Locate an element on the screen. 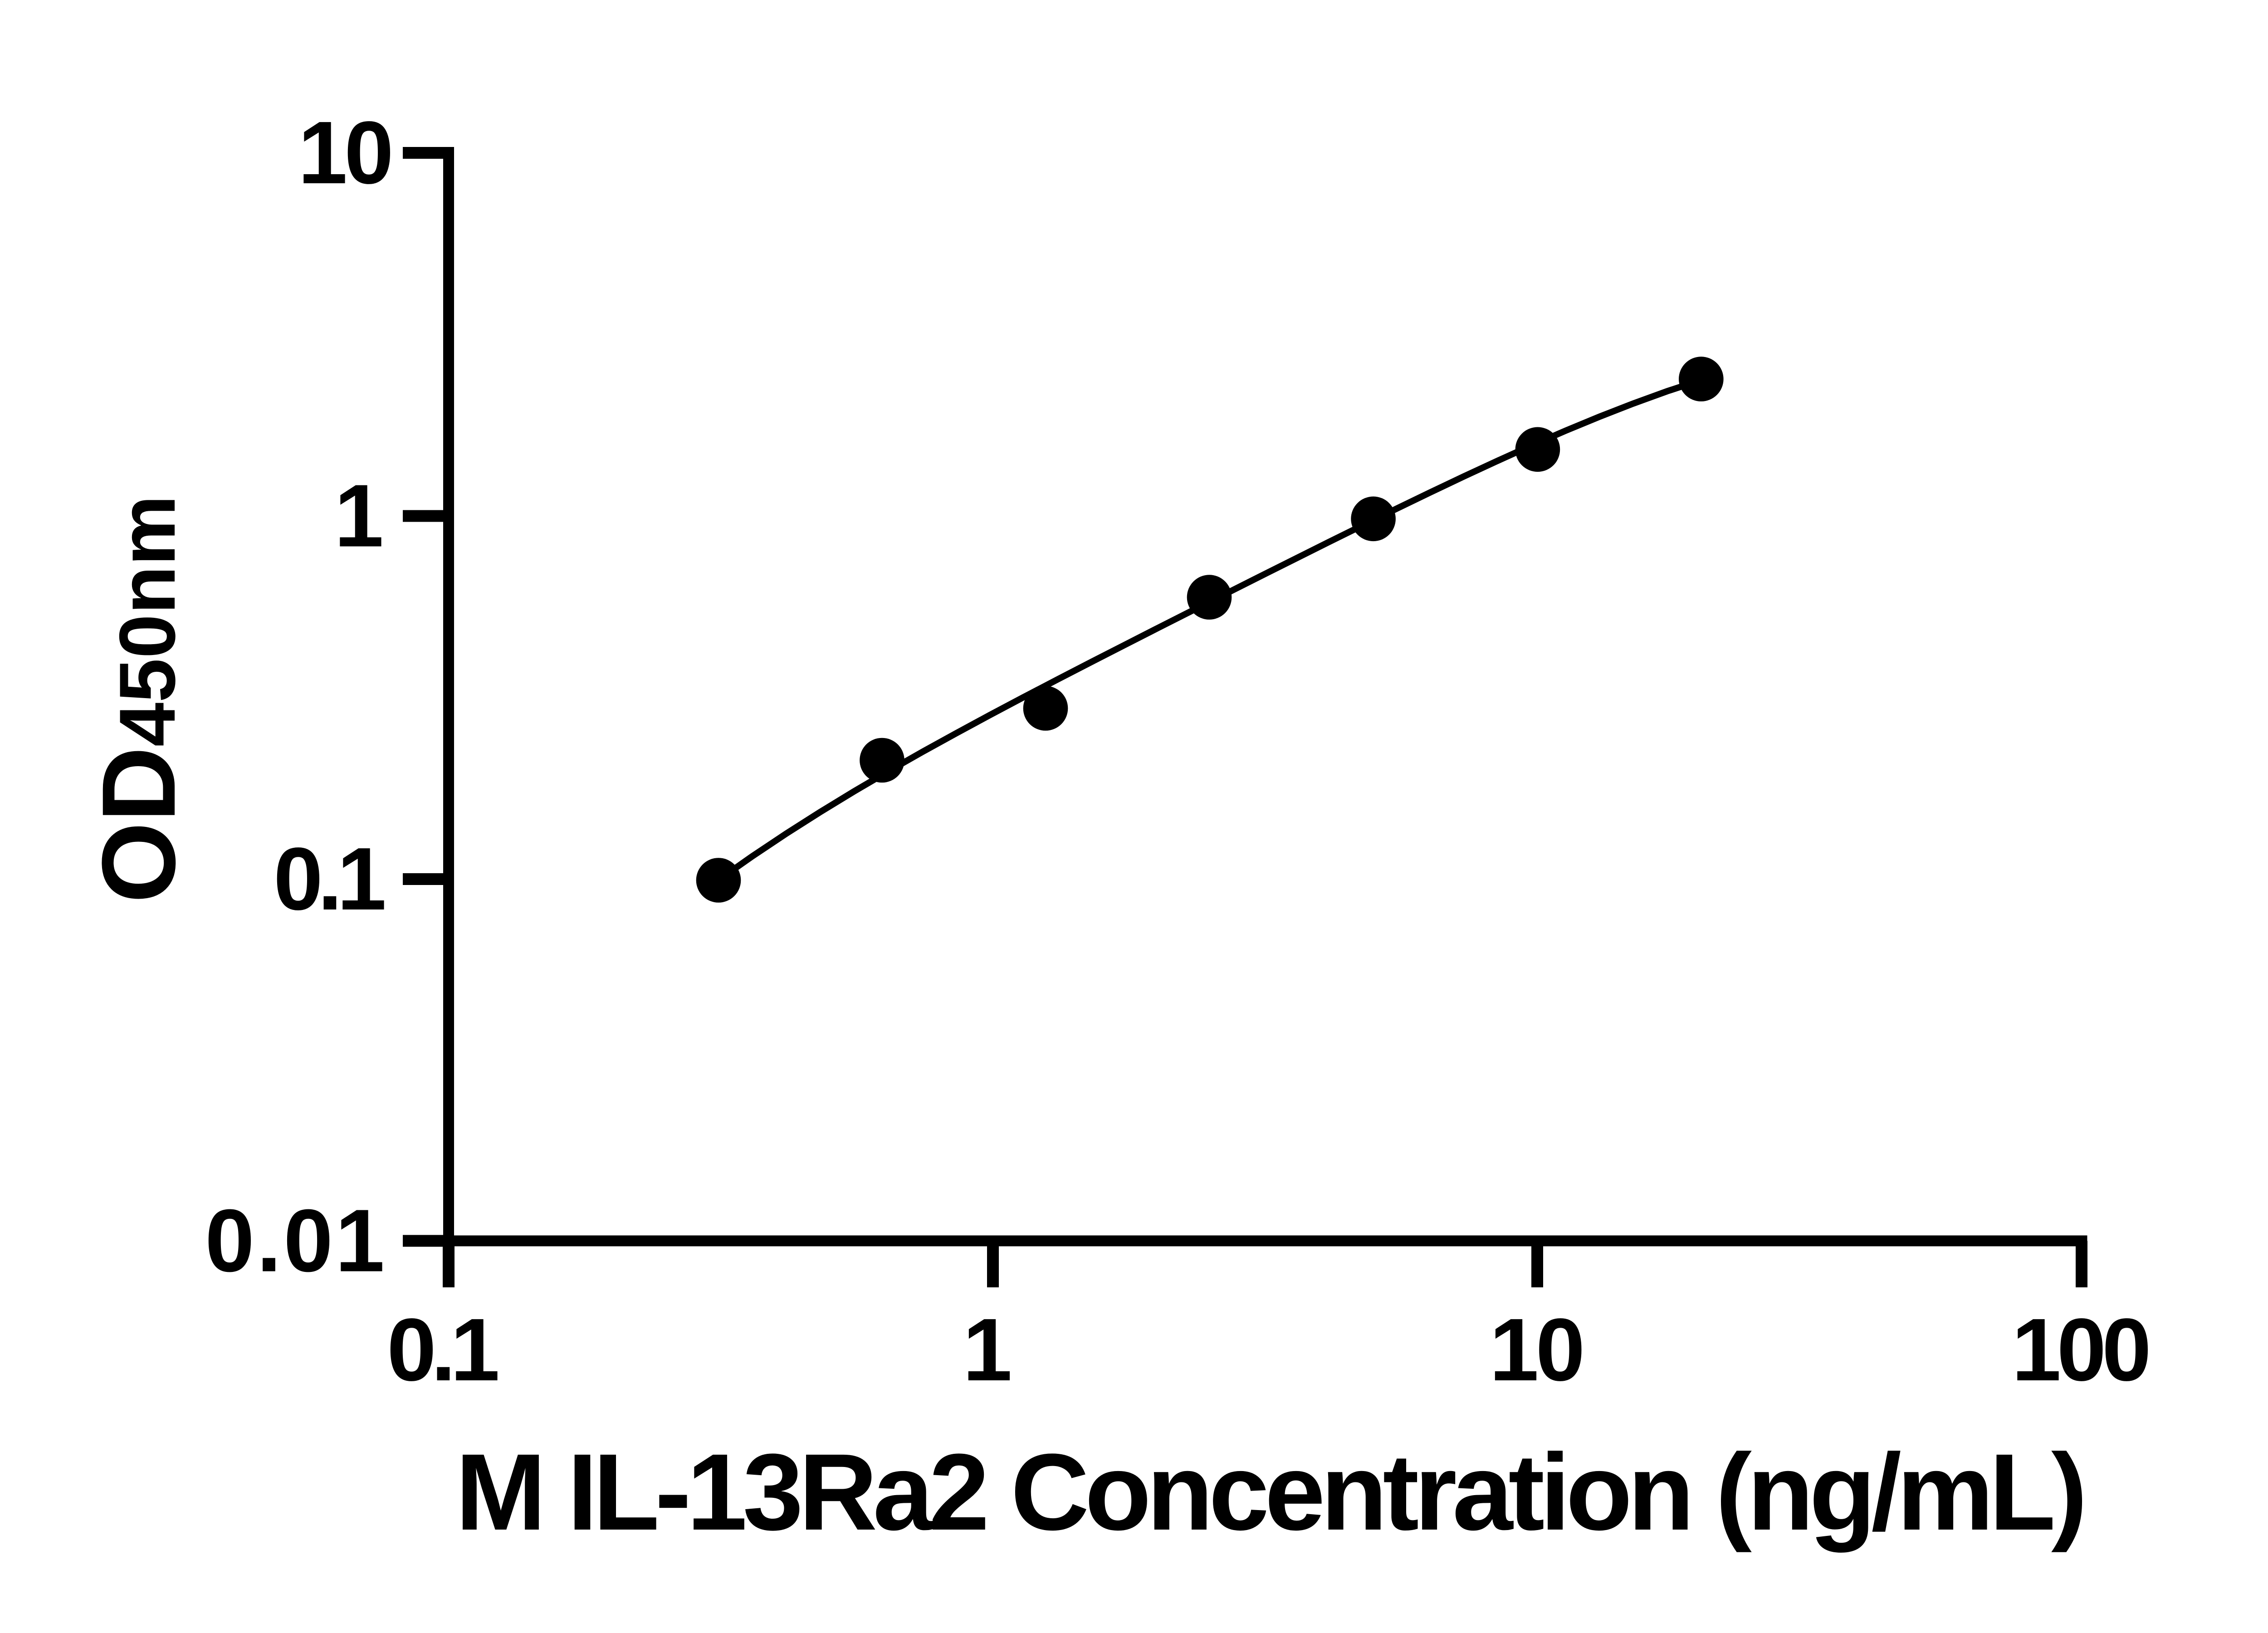 Image resolution: width=2268 pixels, height=1633 pixels. svg-text: 0.01 is located at coordinates (295, 1241).